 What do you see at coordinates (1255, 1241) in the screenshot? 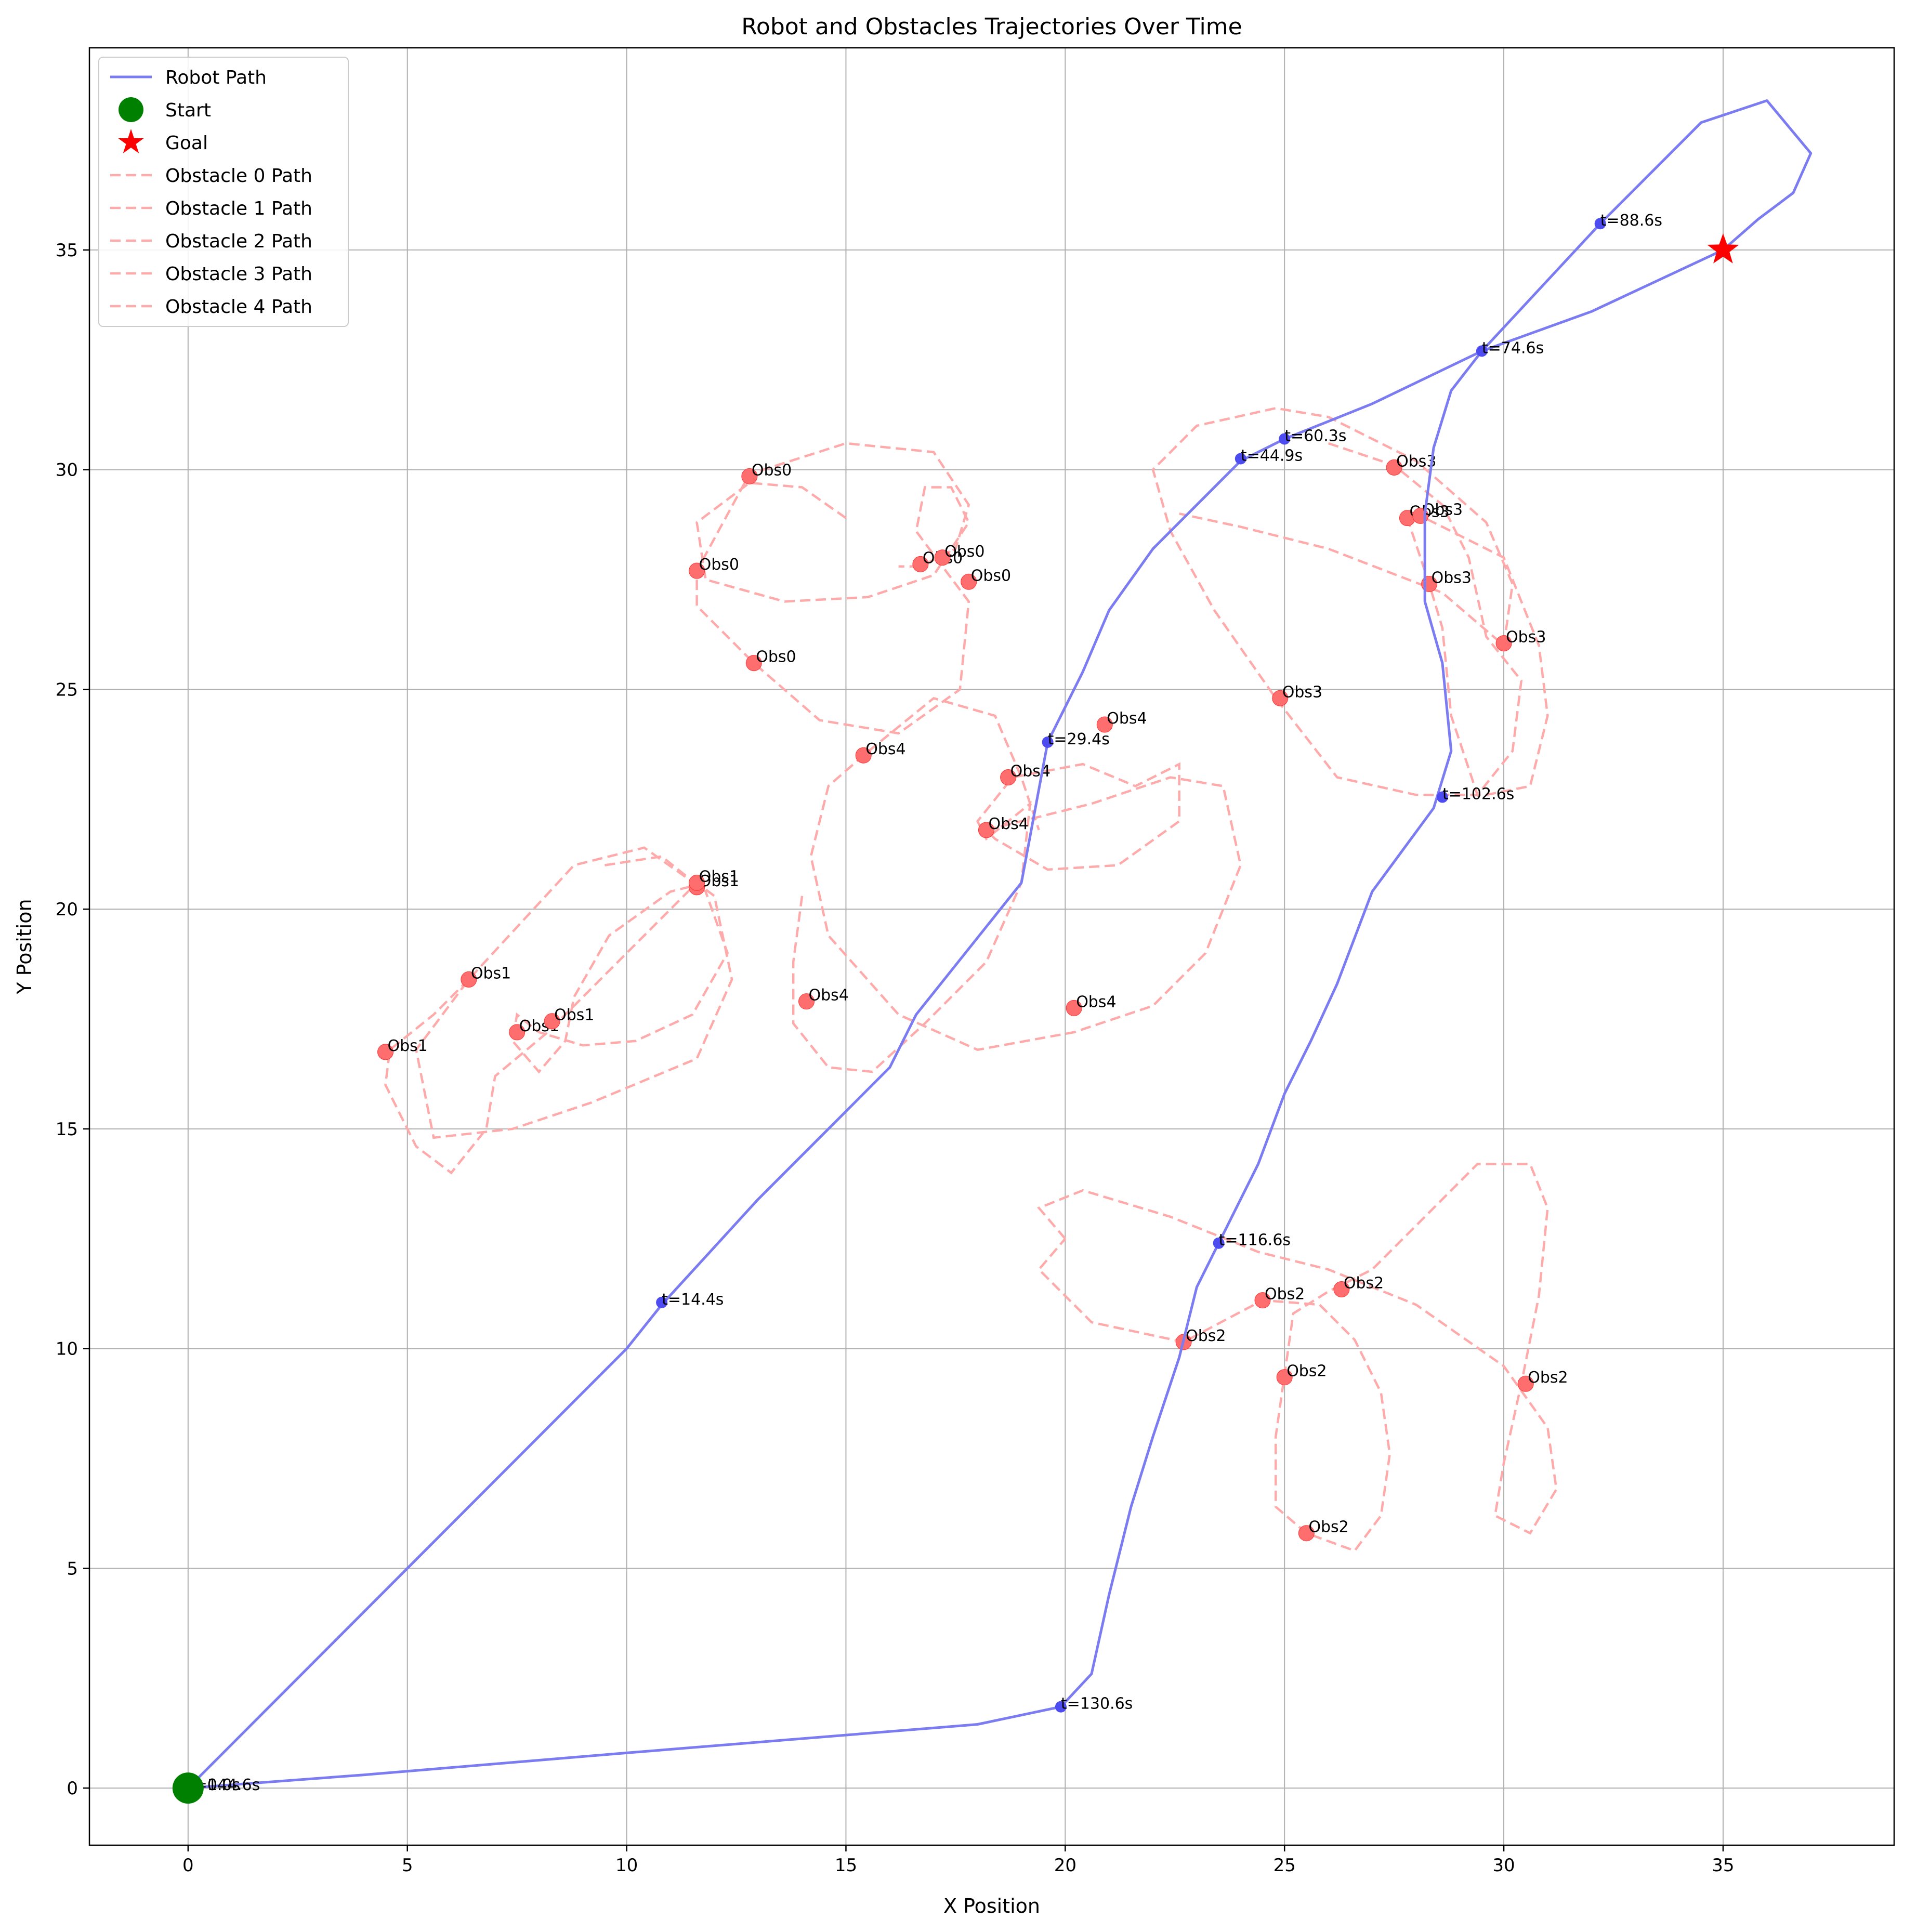
I see `robot-time-label: t=116.6s` at bounding box center [1255, 1241].